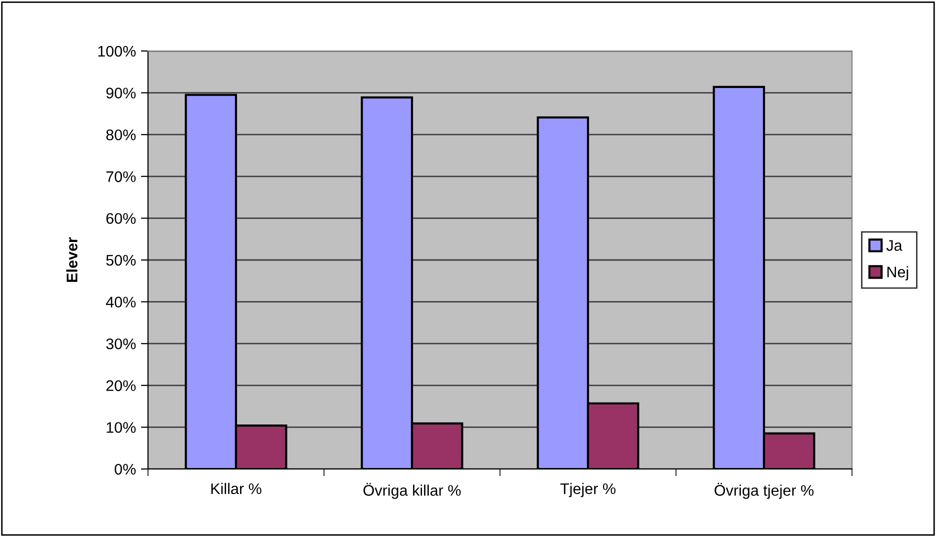 The height and width of the screenshot is (536, 936). What do you see at coordinates (764, 490) in the screenshot?
I see `x-tick-label: Övriga tjejer %` at bounding box center [764, 490].